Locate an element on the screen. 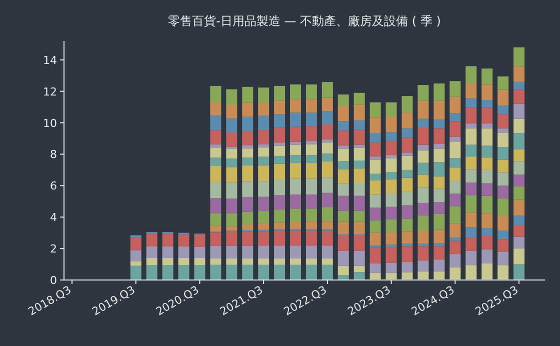  y-tick-label: 12 is located at coordinates (50, 91).